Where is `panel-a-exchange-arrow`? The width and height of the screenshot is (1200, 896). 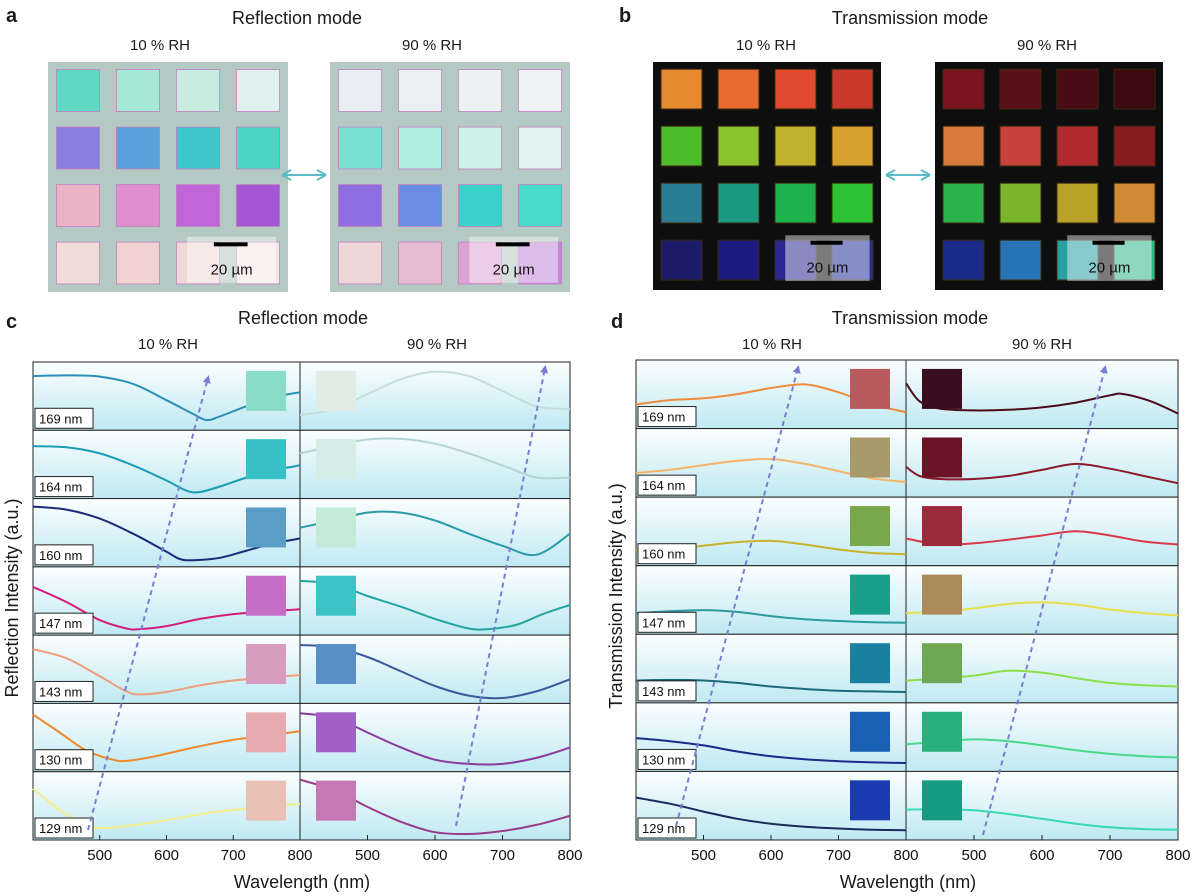
panel-a-exchange-arrow is located at coordinates (304, 175).